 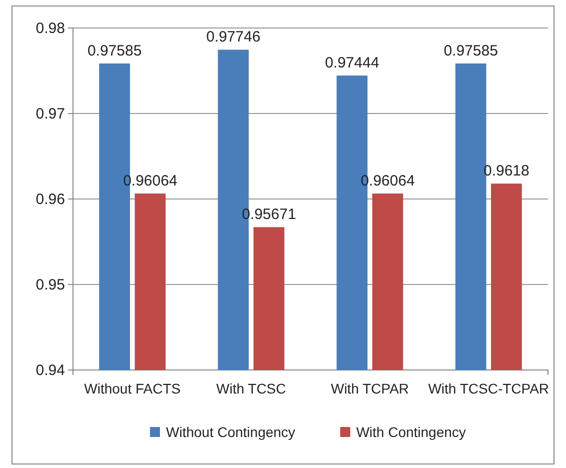 I want to click on y-tick-label: 0.96, so click(x=50, y=199).